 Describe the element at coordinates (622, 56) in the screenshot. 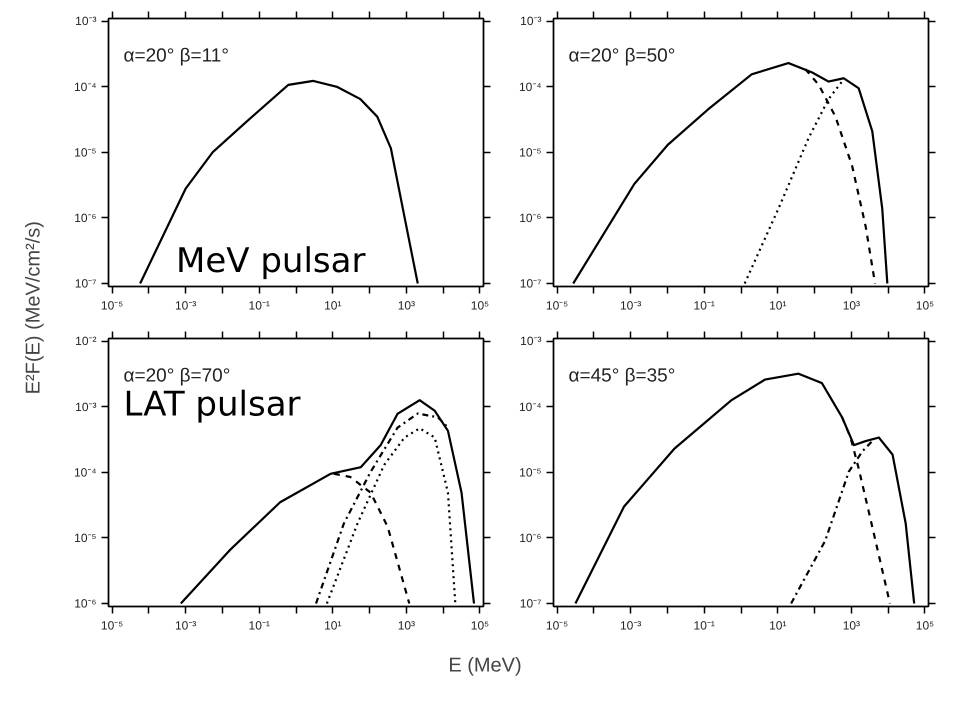

I see `annotation: α=20° β=50°` at that location.